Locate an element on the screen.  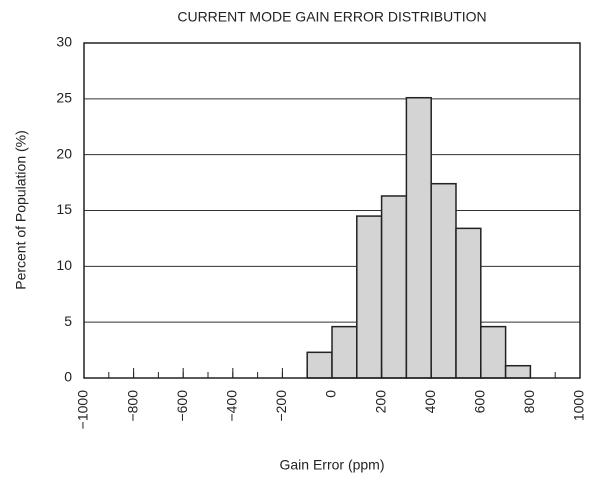
y-axis-label: Percent of Population (%) is located at coordinates (21, 210).